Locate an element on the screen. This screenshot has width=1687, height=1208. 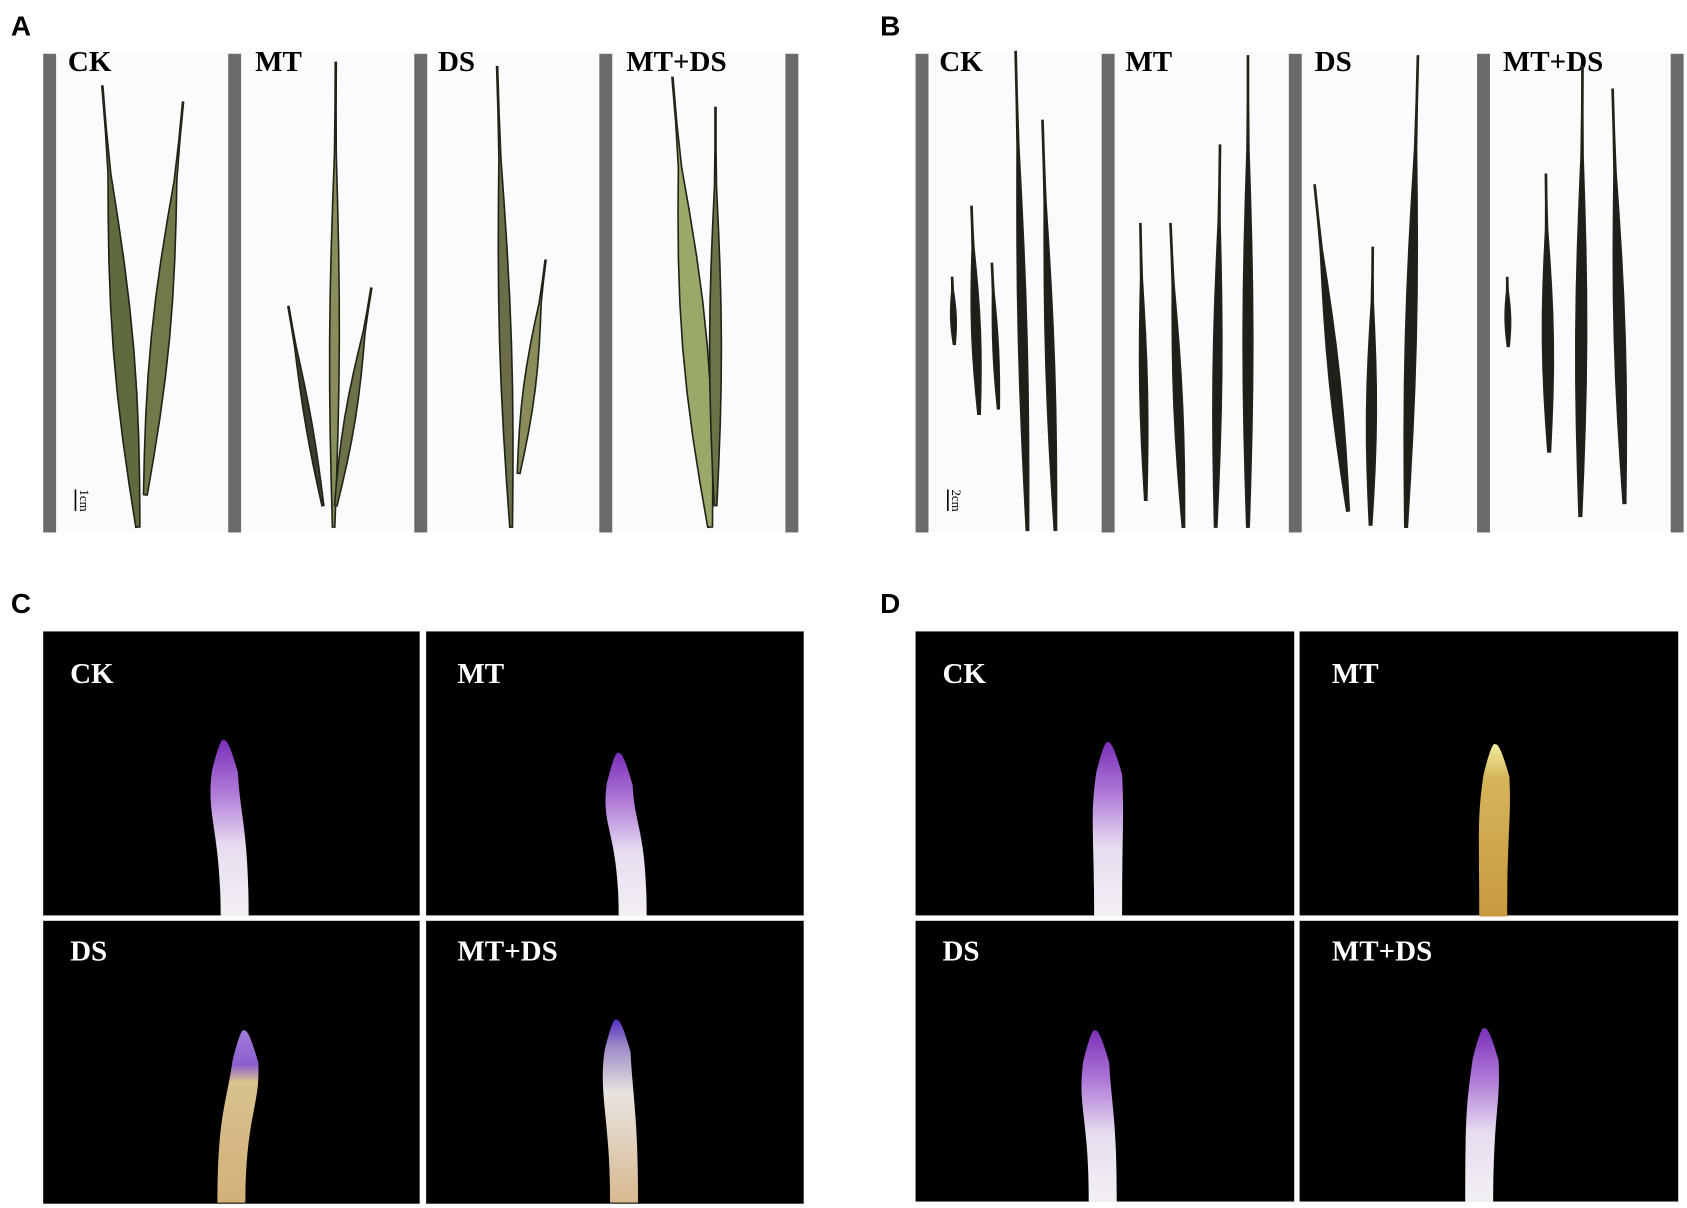
scale-bar-label: 1cm is located at coordinates (84, 500).